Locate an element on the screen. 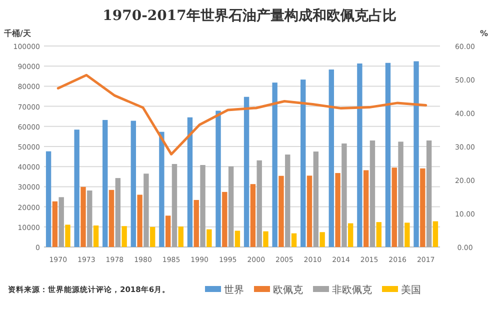 Image resolution: width=499 pixels, height=329 pixels. y-axis-title: 千桶/天 is located at coordinates (17, 33).